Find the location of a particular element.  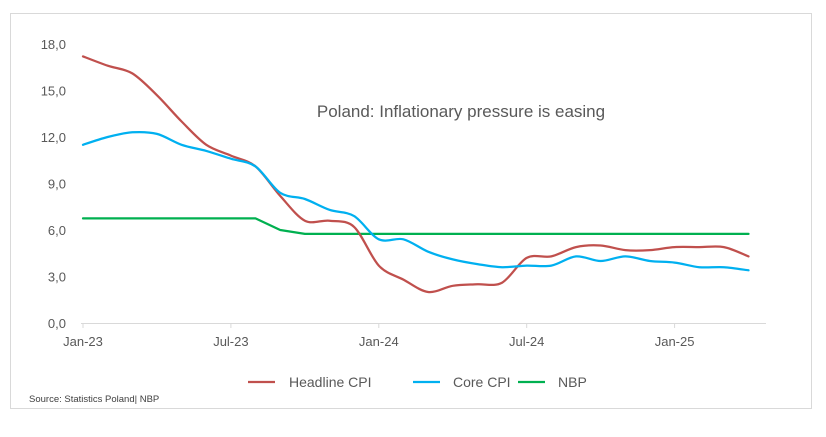

legend-label-core-cpi: Core CPI is located at coordinates (482, 382).